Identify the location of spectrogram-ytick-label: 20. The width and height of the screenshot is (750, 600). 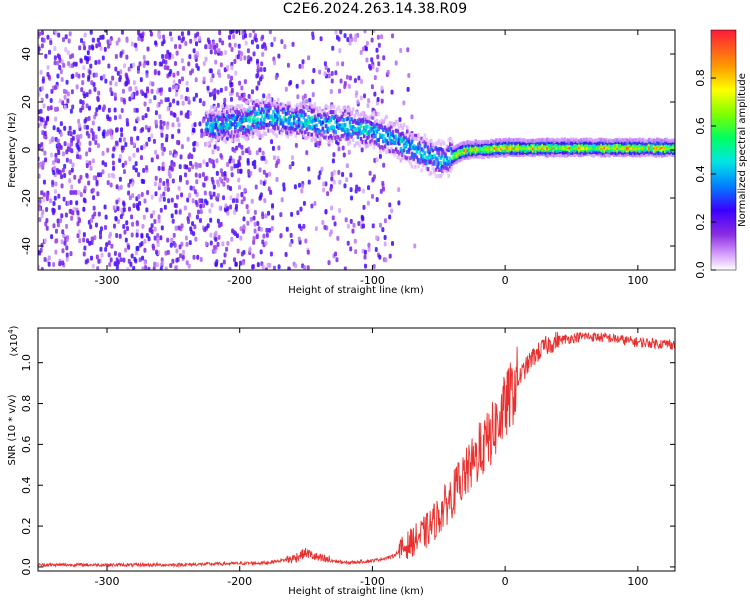
(26, 102).